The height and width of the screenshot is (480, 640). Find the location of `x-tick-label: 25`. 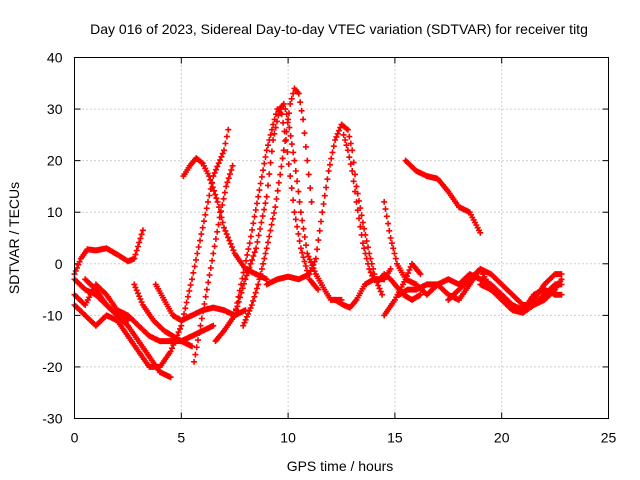

x-tick-label: 25 is located at coordinates (609, 438).